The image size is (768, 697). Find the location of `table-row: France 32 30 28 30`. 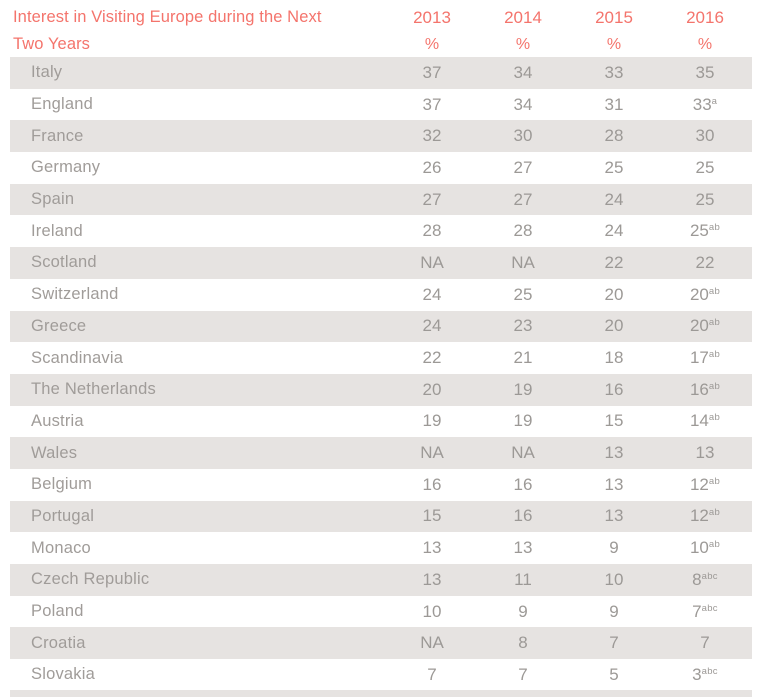

table-row: France 32 30 28 30 is located at coordinates (381, 136).